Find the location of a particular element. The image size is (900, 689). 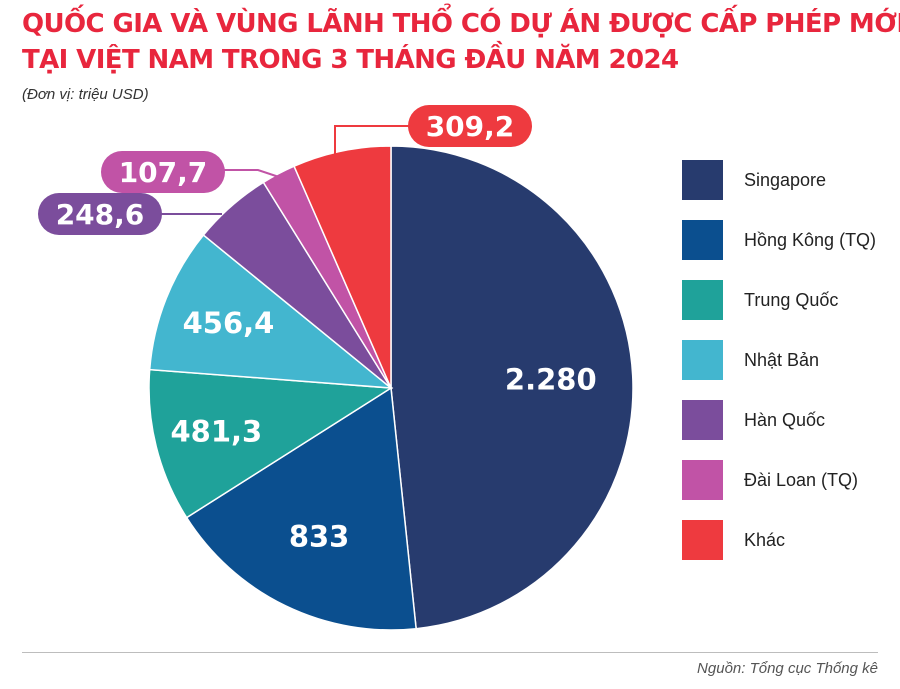

legend-item-han-quoc: Hàn Quốc is located at coordinates (787, 420).